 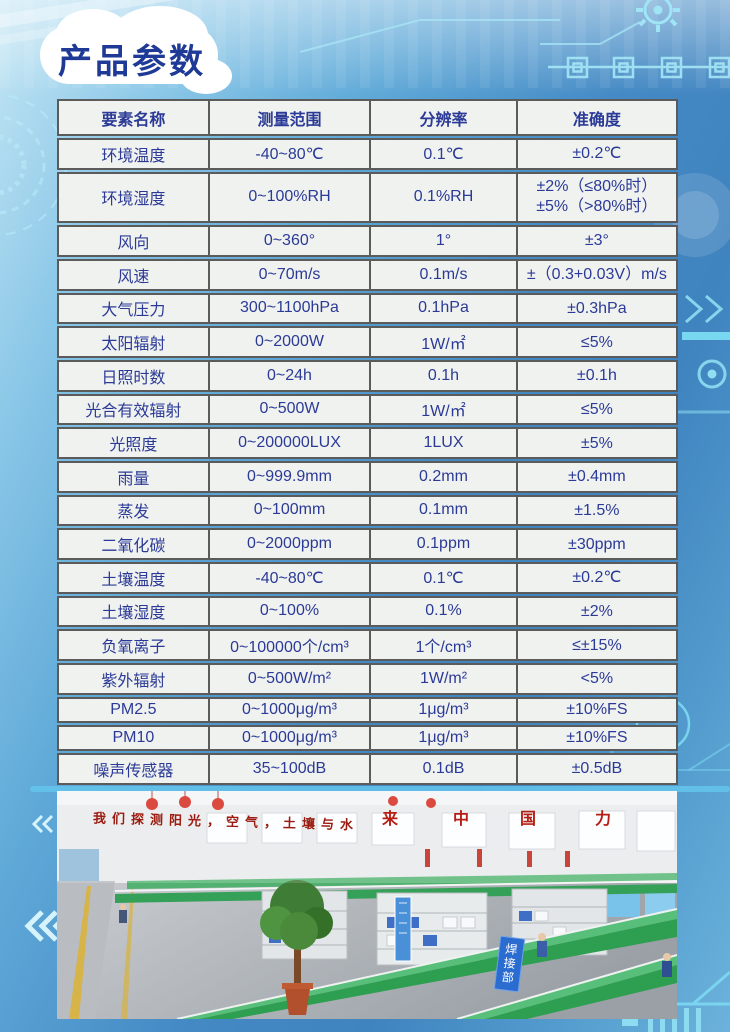 What do you see at coordinates (290, 409) in the screenshot?
I see `range-cell: 0~500W` at bounding box center [290, 409].